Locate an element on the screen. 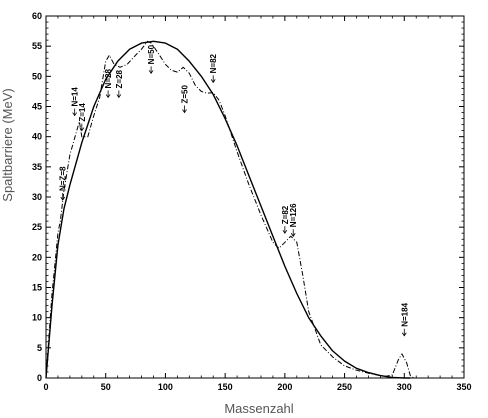 The height and width of the screenshot is (418, 488). annotation-label: N=14 is located at coordinates (75, 97).